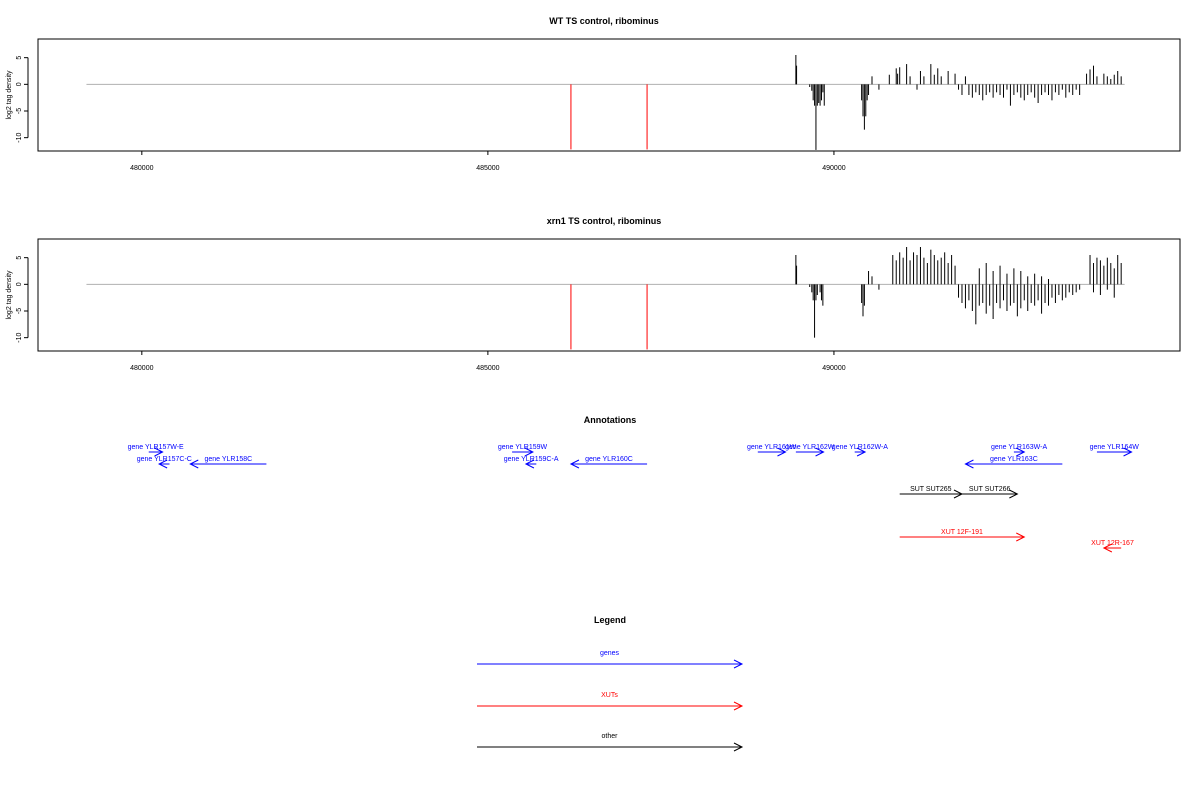 Image resolution: width=1200 pixels, height=800 pixels. I want to click on feature-label: gene YLR161W, so click(772, 447).